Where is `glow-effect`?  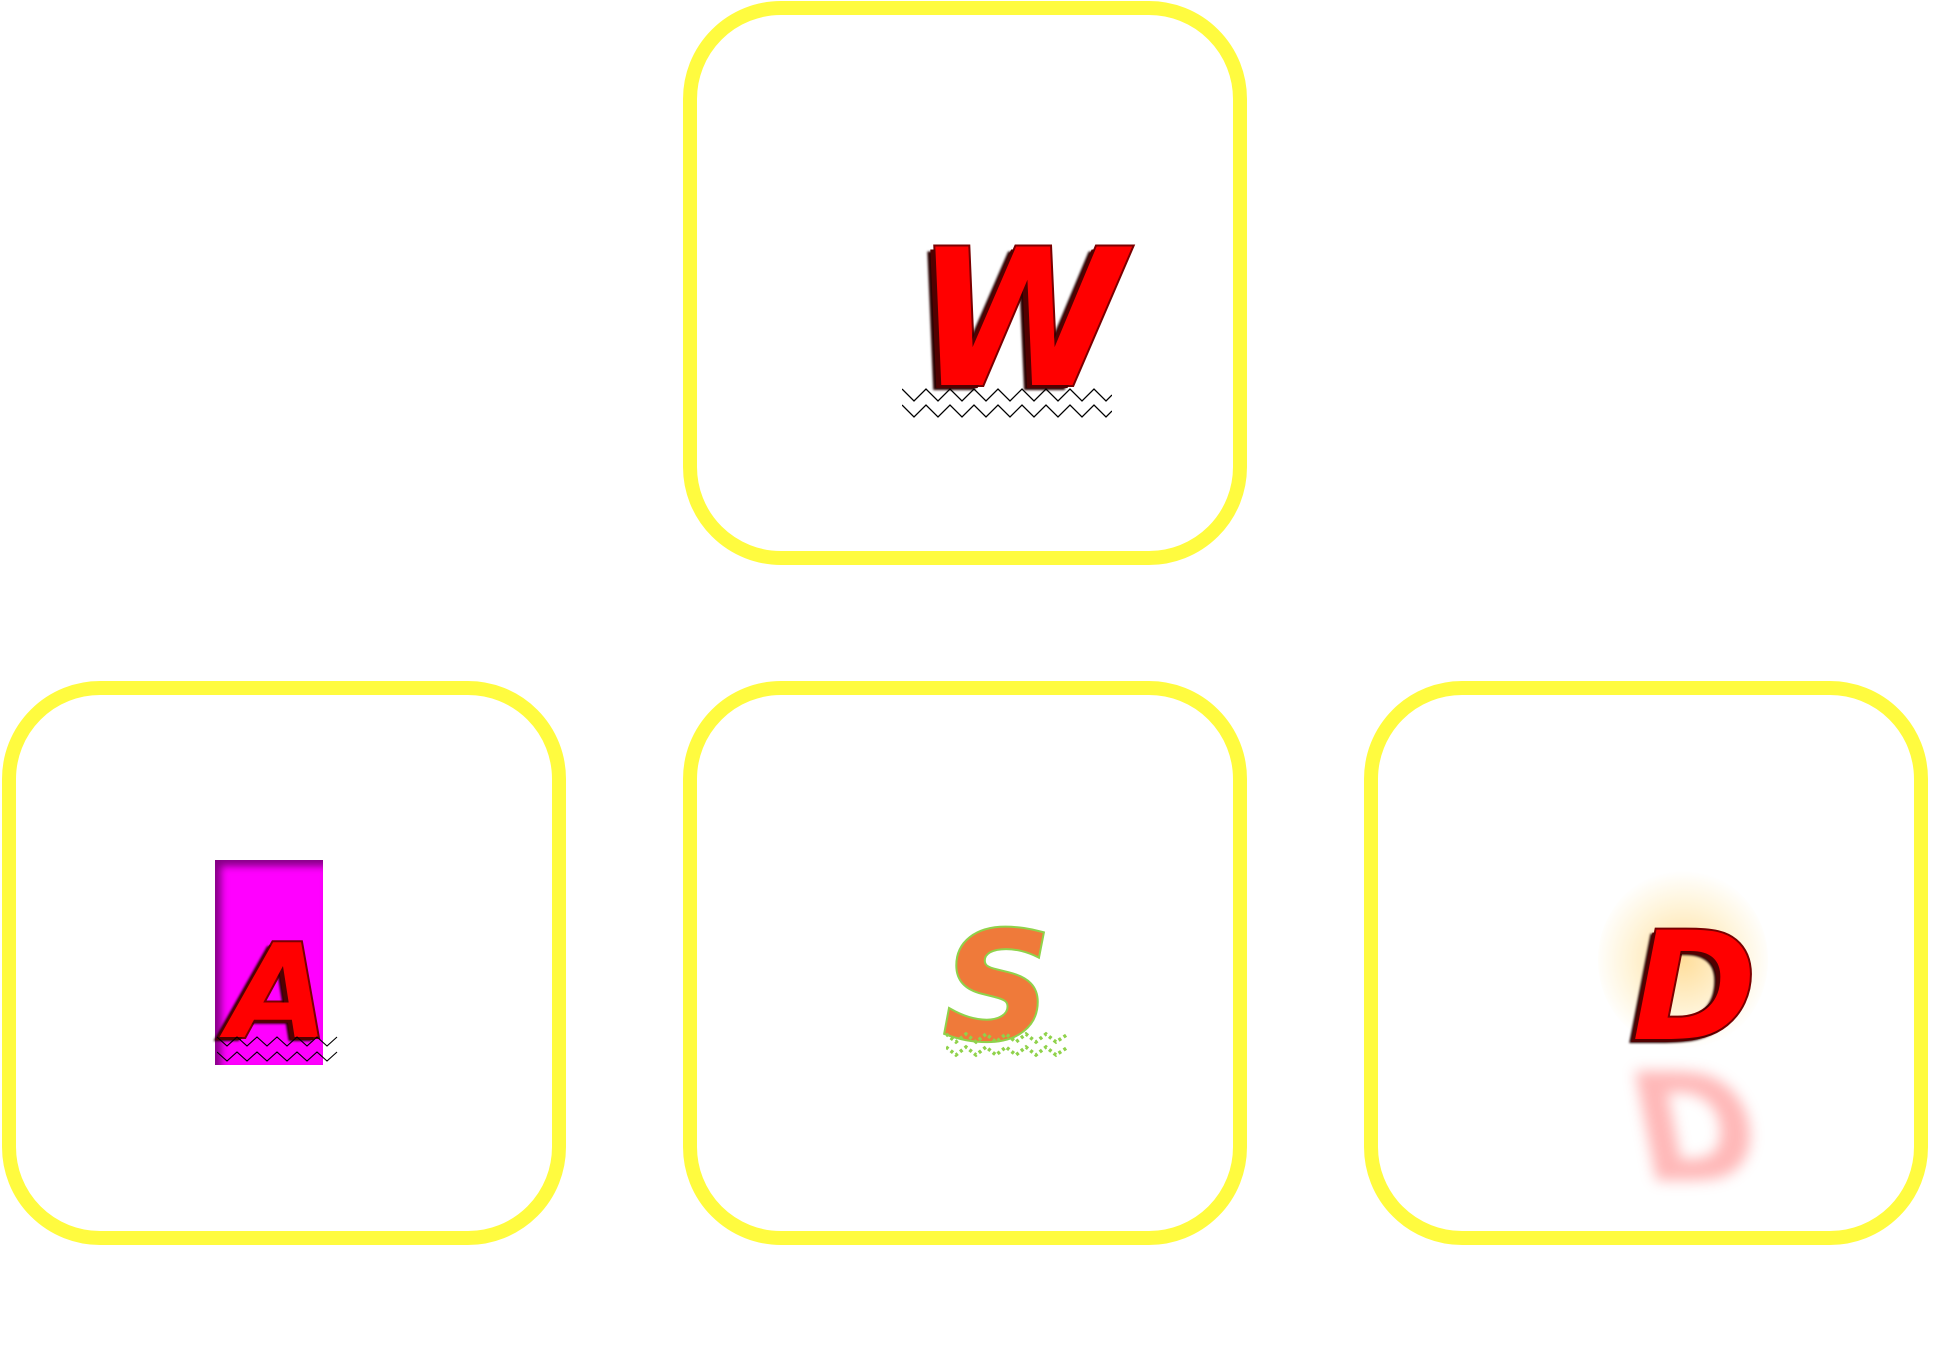
glow-effect is located at coordinates (1683, 960).